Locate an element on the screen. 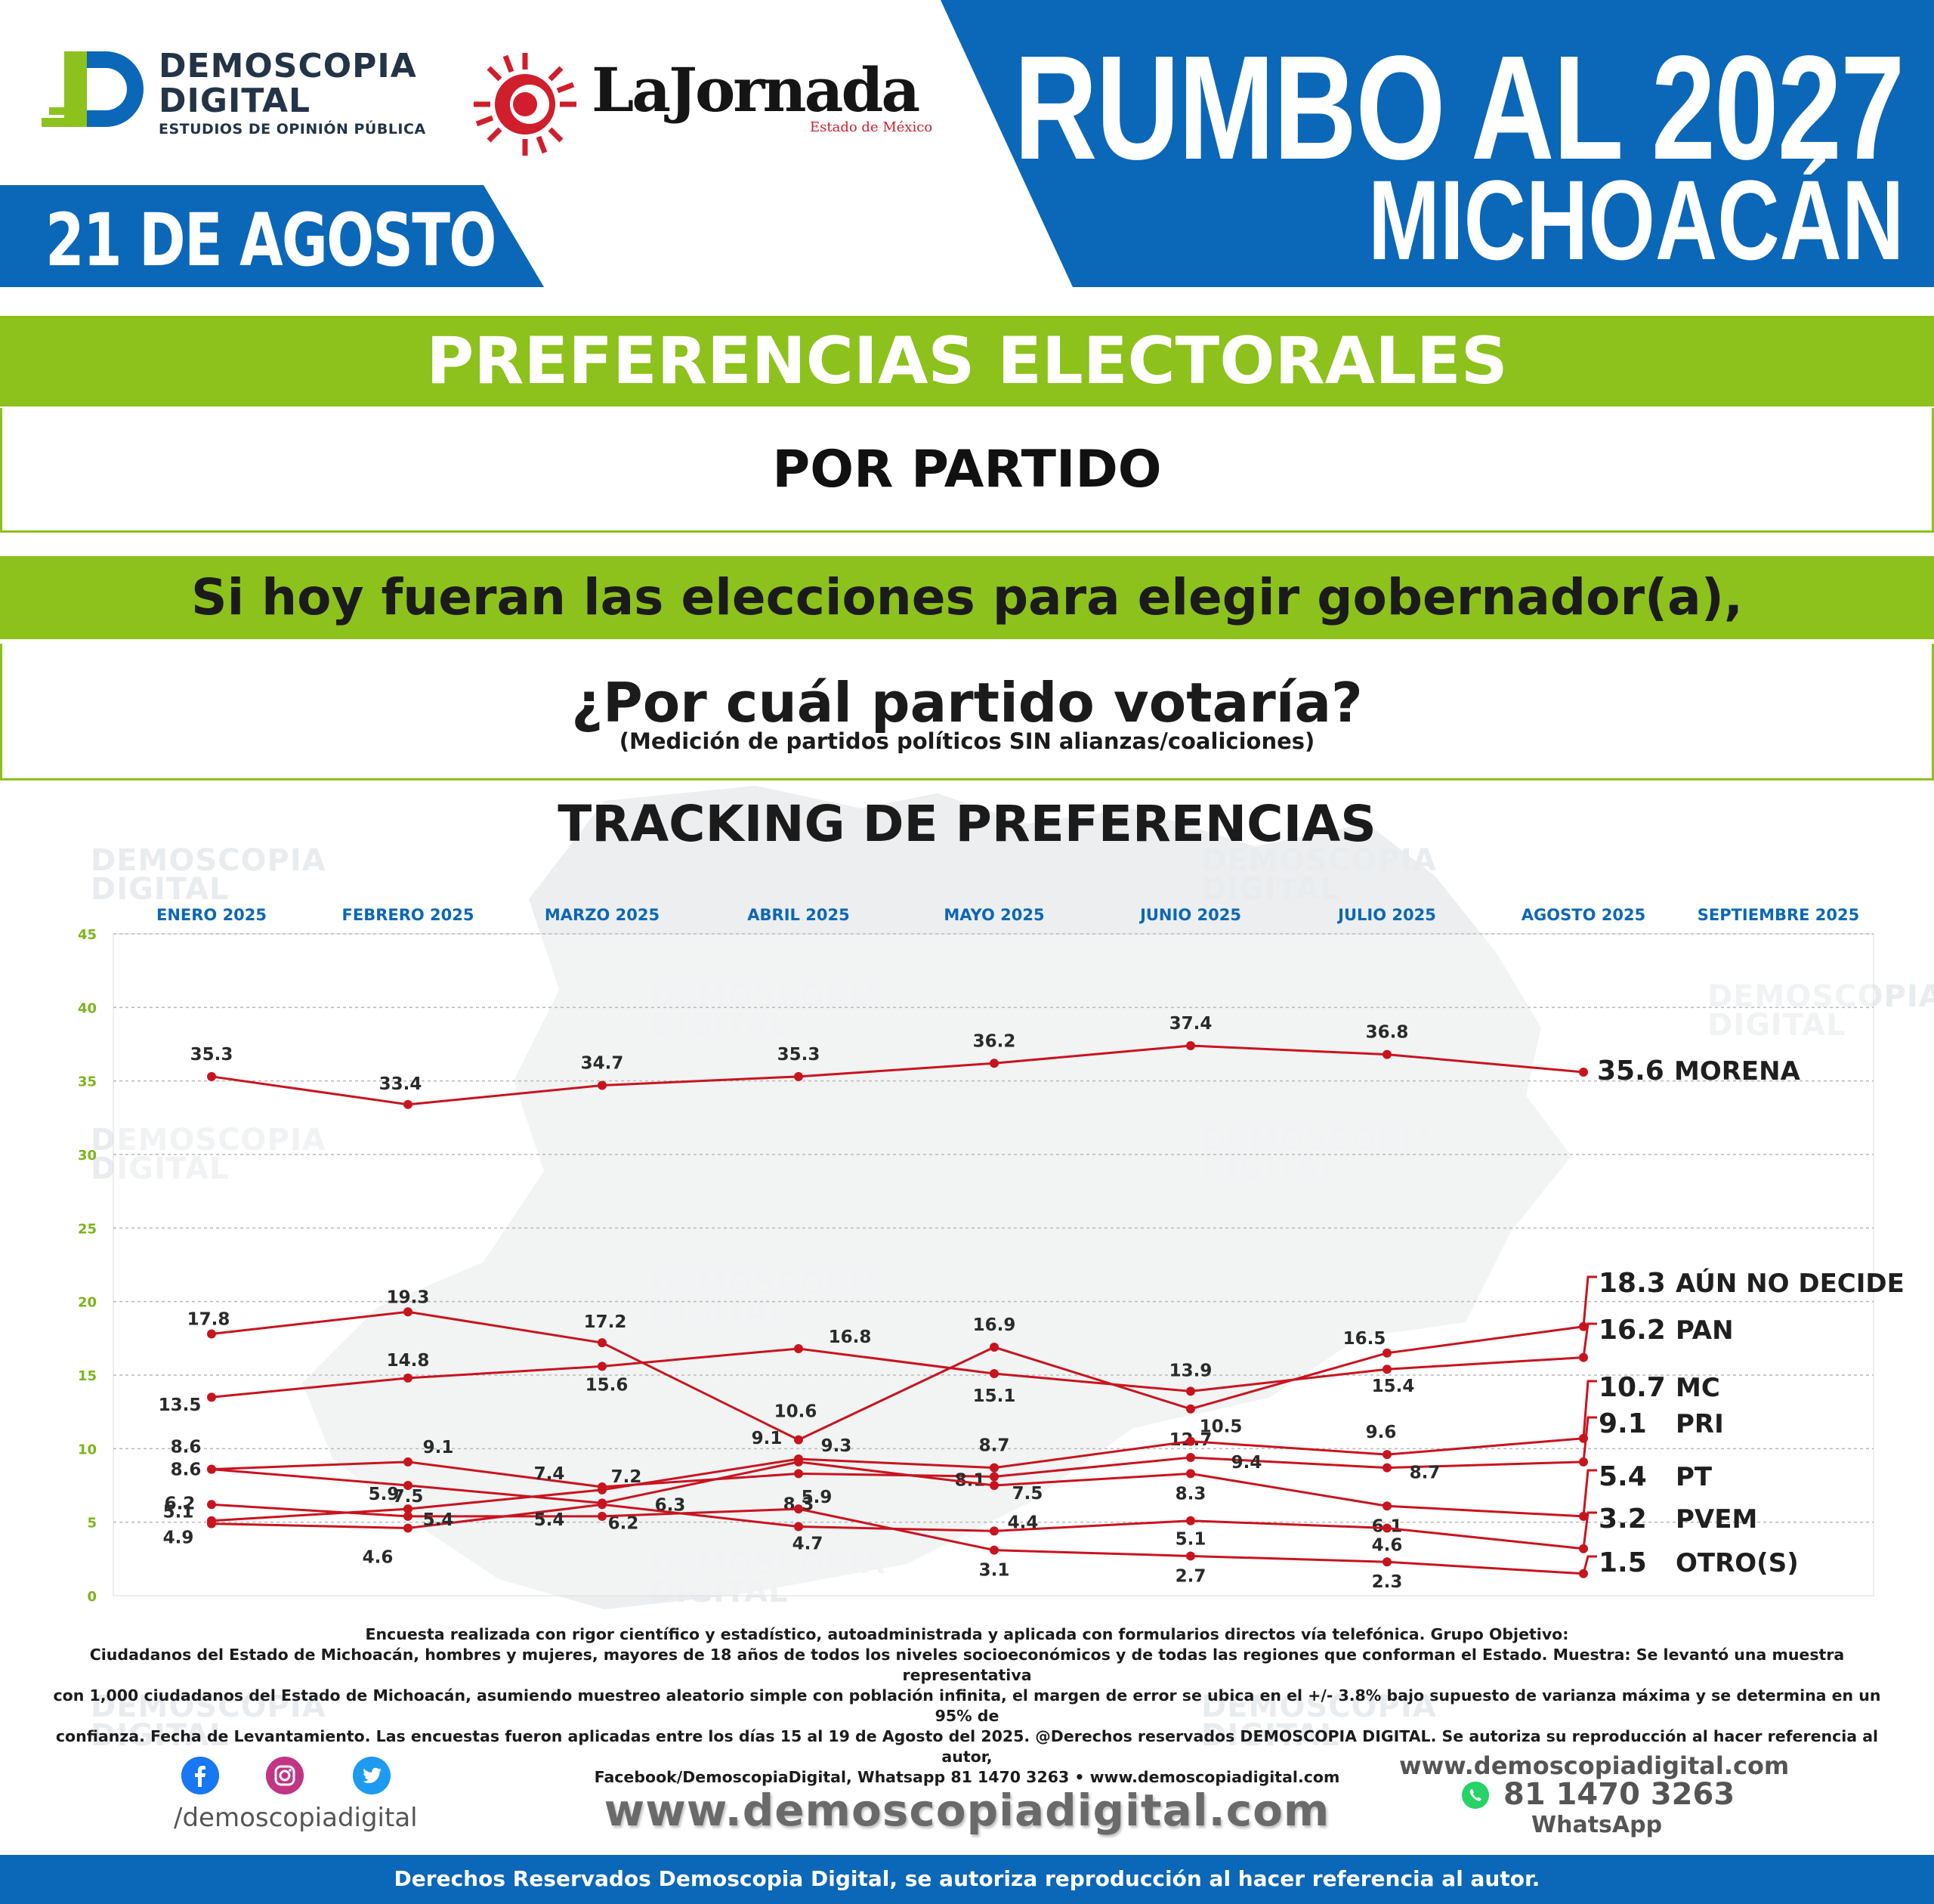 The height and width of the screenshot is (1904, 1934). data-label: 19.3 is located at coordinates (408, 1297).